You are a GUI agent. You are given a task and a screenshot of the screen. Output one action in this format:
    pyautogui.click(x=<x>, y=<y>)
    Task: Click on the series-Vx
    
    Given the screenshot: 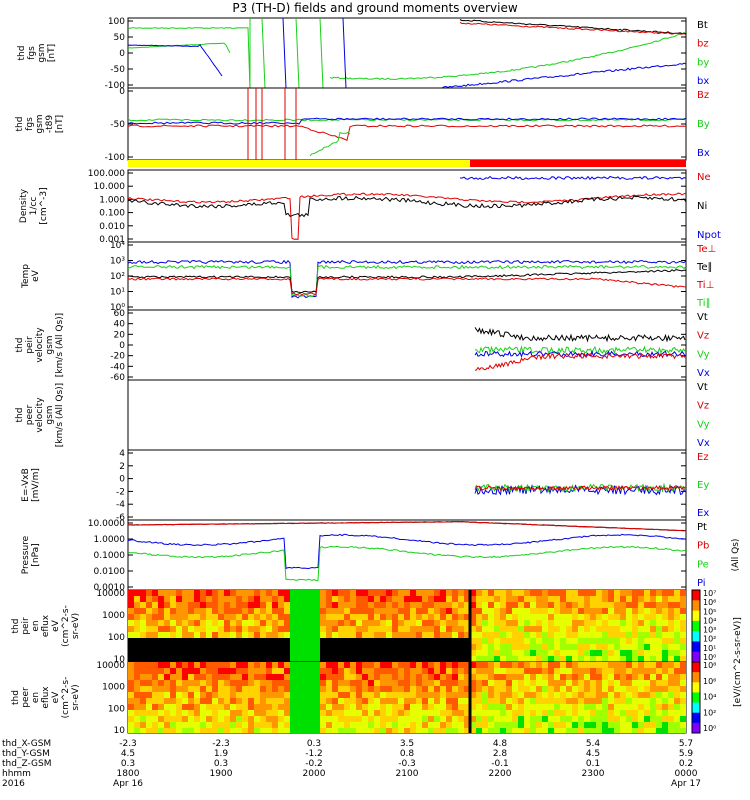 What is the action you would take?
    pyautogui.click(x=580, y=354)
    